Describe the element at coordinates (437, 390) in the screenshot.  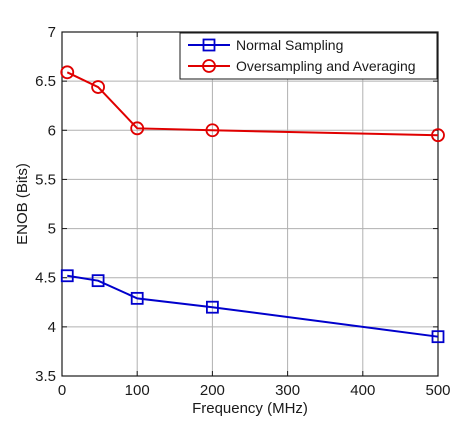
I see `x-tick-label: 500` at that location.